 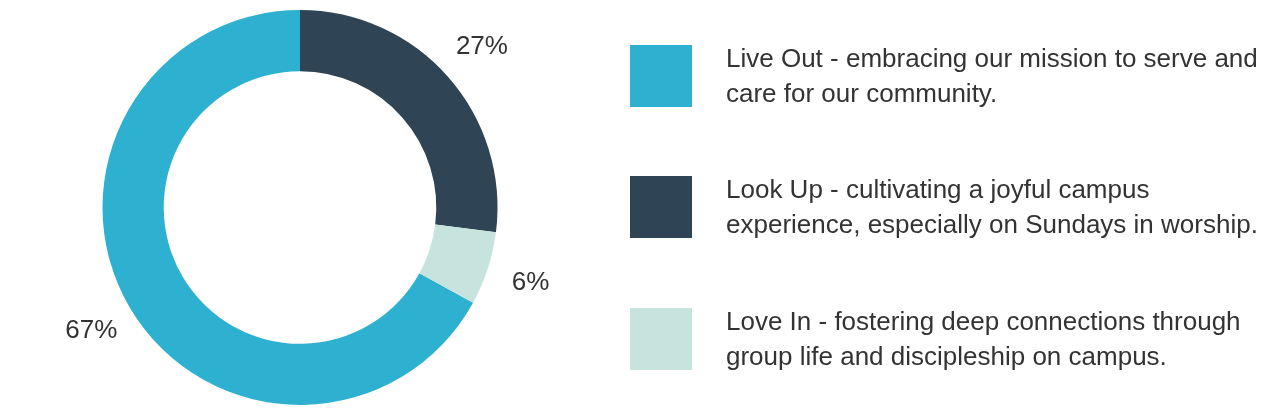 I want to click on legend-label: Live Out - embracing our mission to serve and care for our community., so click(x=992, y=75).